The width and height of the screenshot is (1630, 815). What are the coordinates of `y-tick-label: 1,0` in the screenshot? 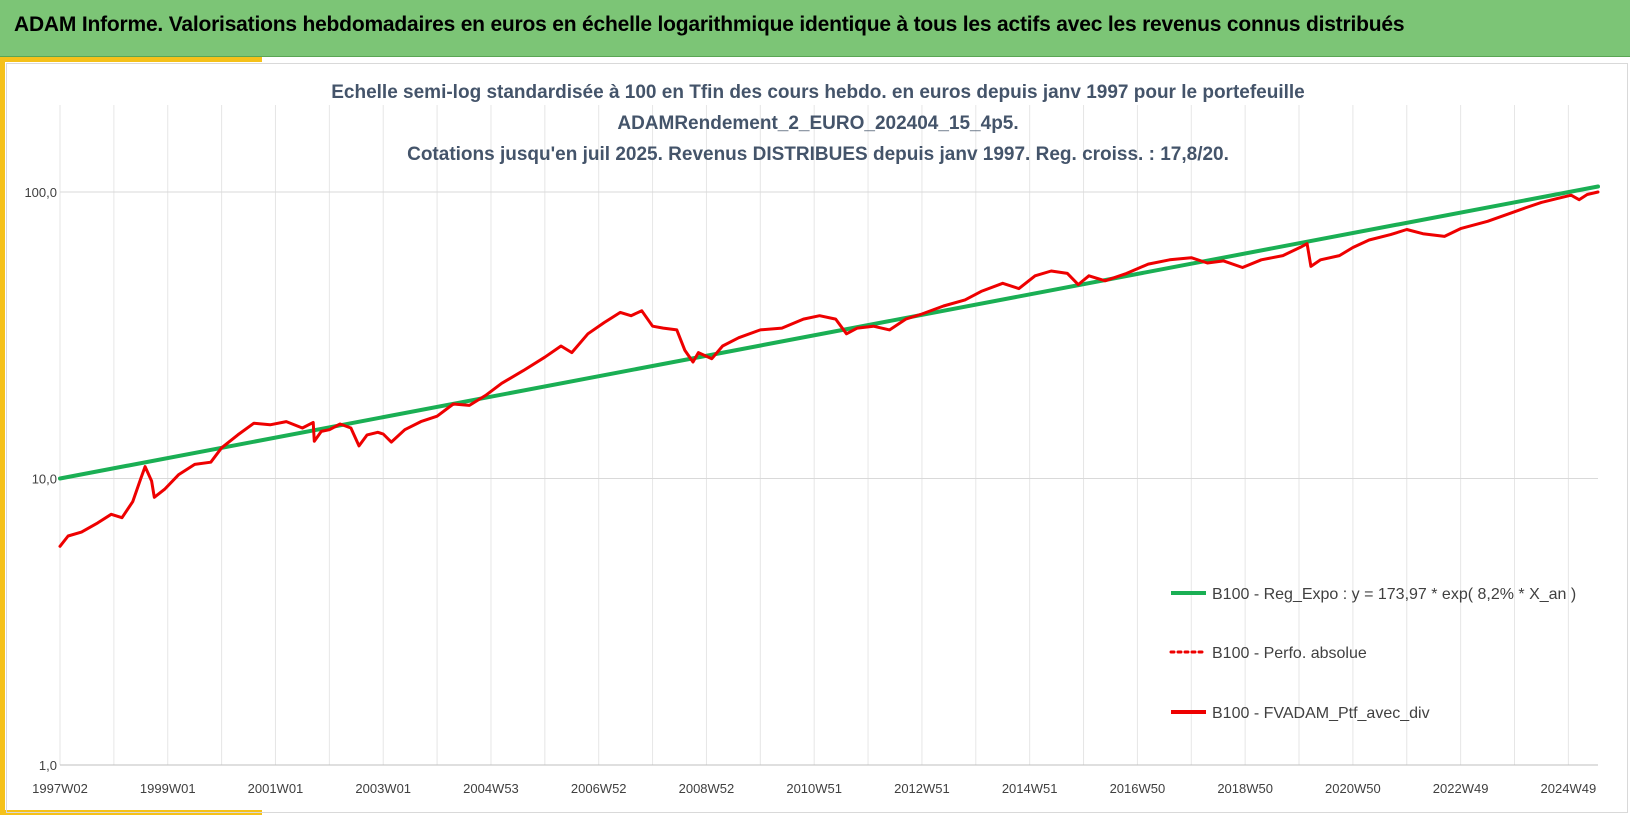 It's located at (48, 765).